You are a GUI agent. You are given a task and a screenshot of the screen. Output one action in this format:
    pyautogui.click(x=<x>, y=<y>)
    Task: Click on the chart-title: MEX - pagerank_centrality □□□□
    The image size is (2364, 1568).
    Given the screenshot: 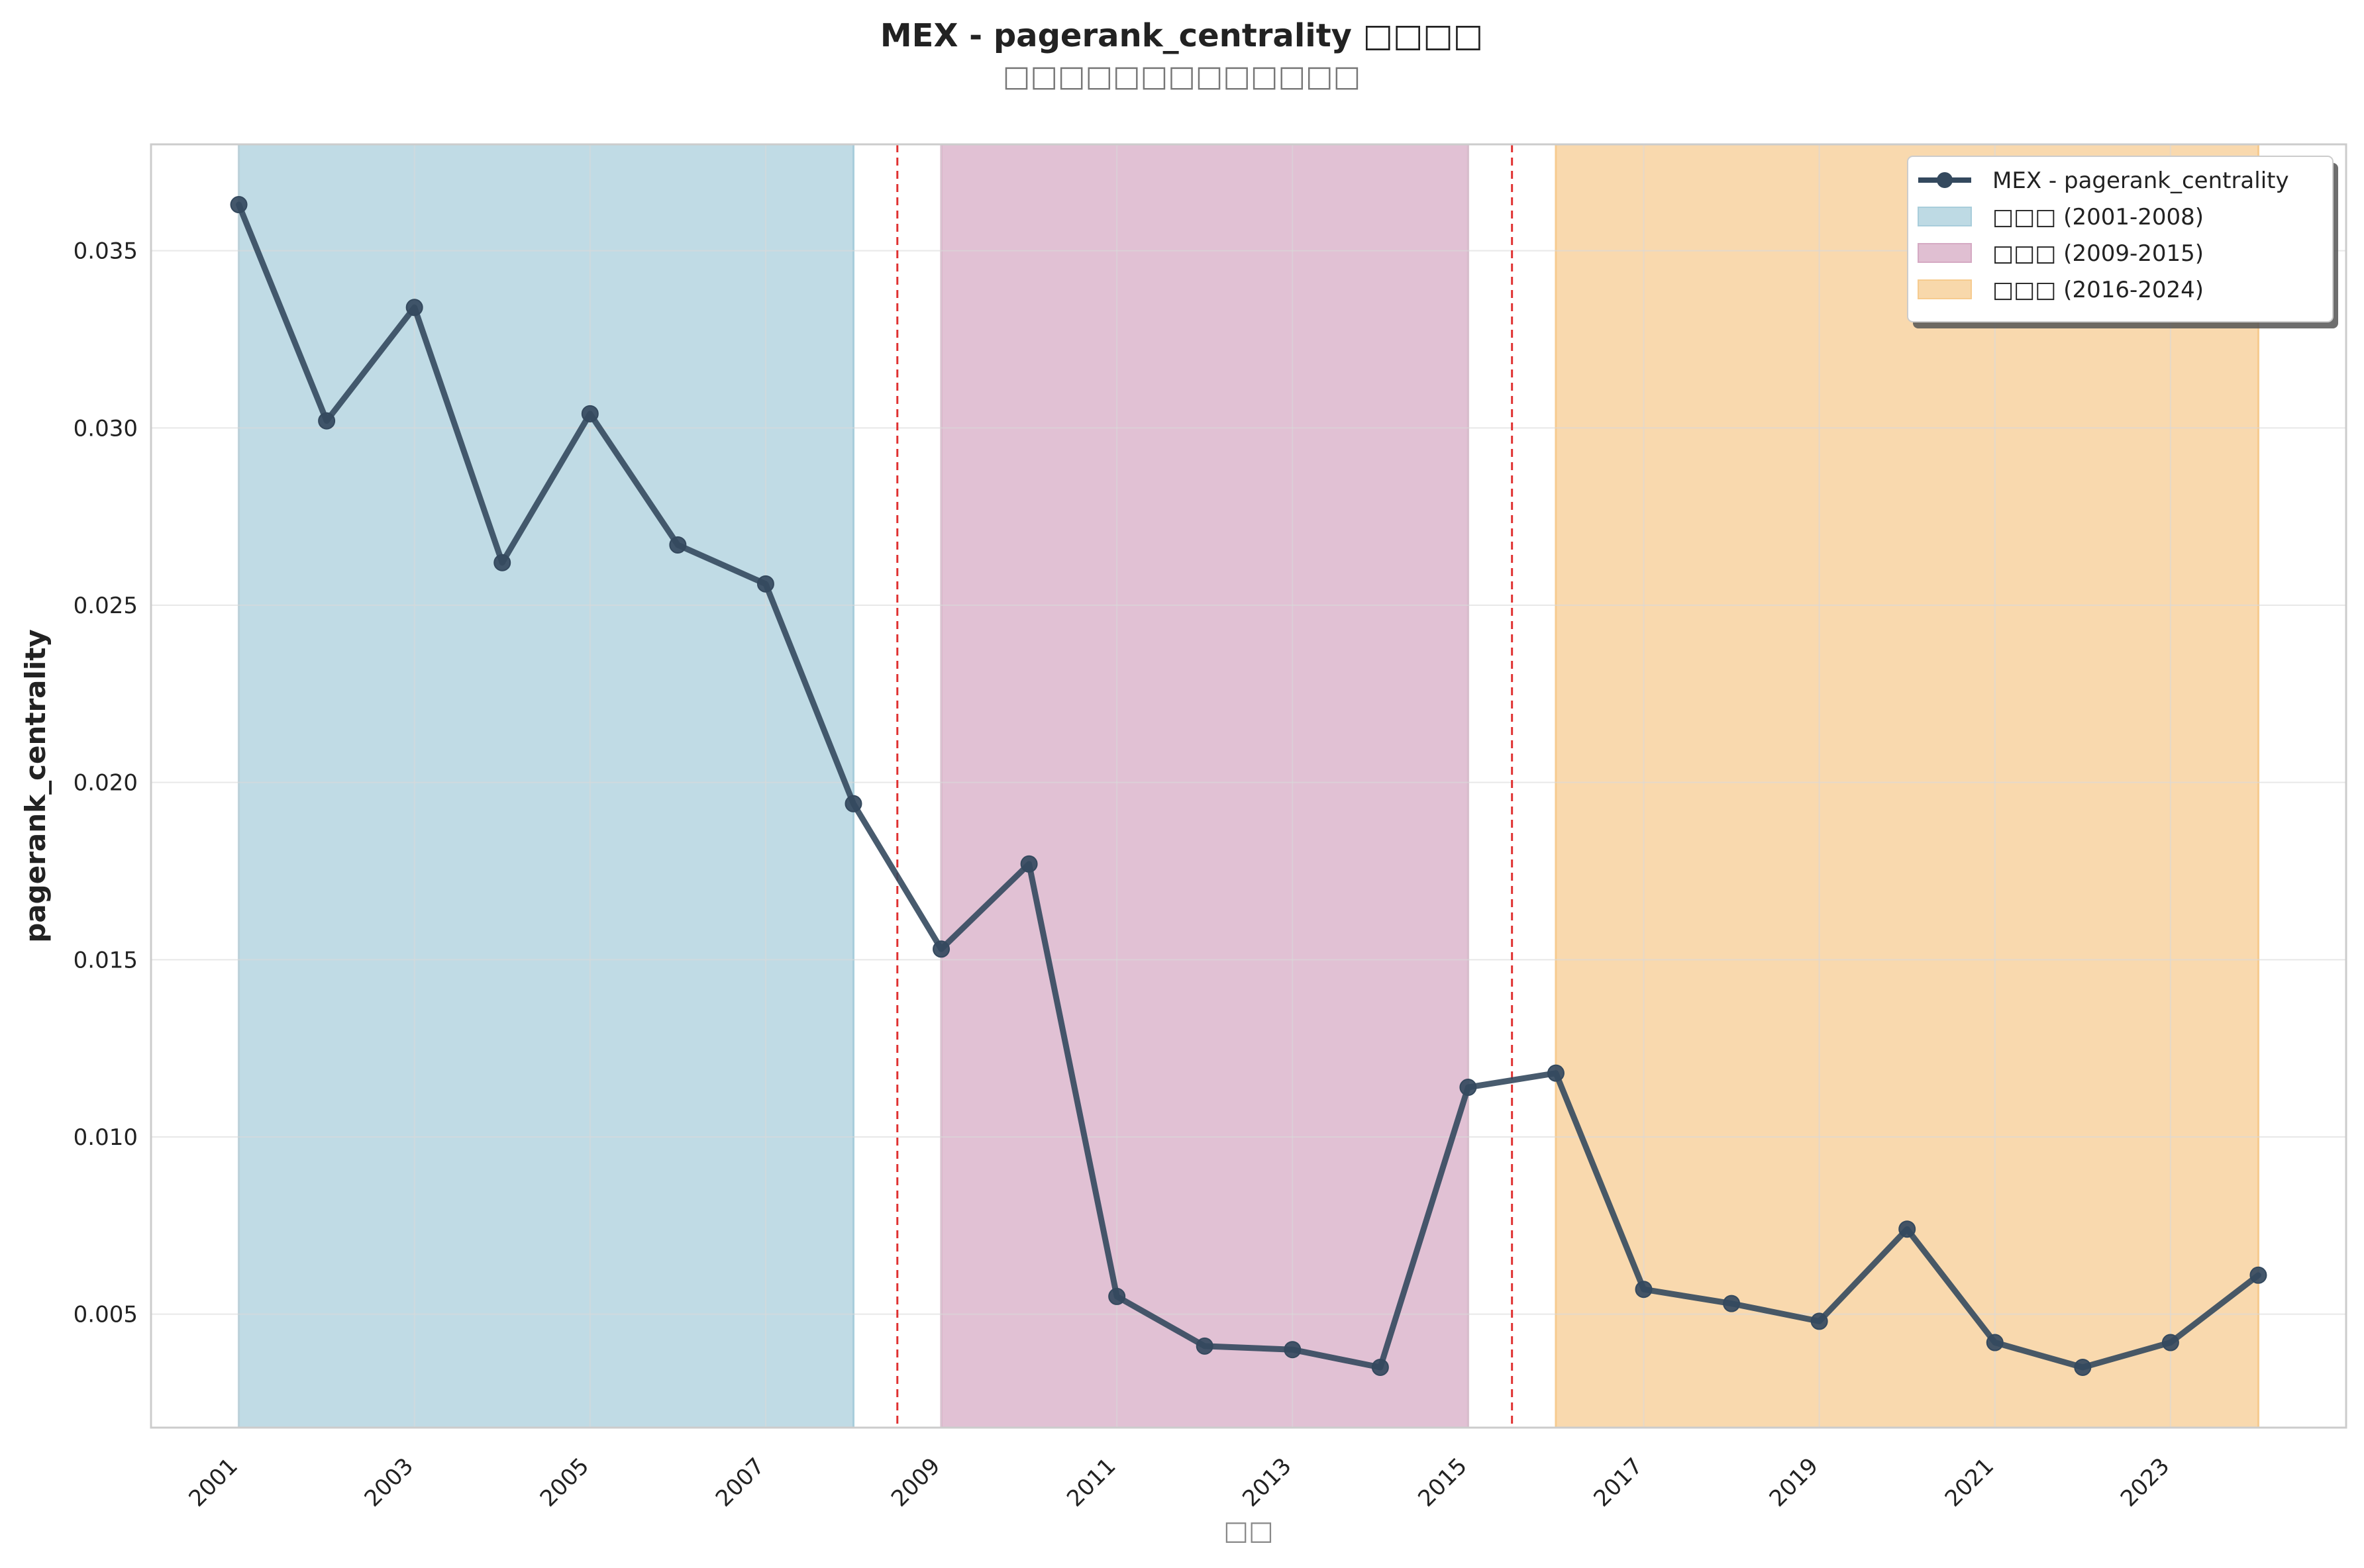 What is the action you would take?
    pyautogui.click(x=1182, y=35)
    